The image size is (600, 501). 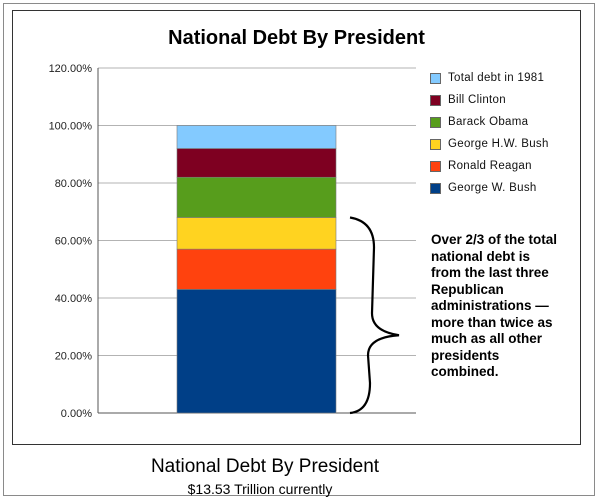 I want to click on y-tick-label: 120.00%, so click(x=71, y=69).